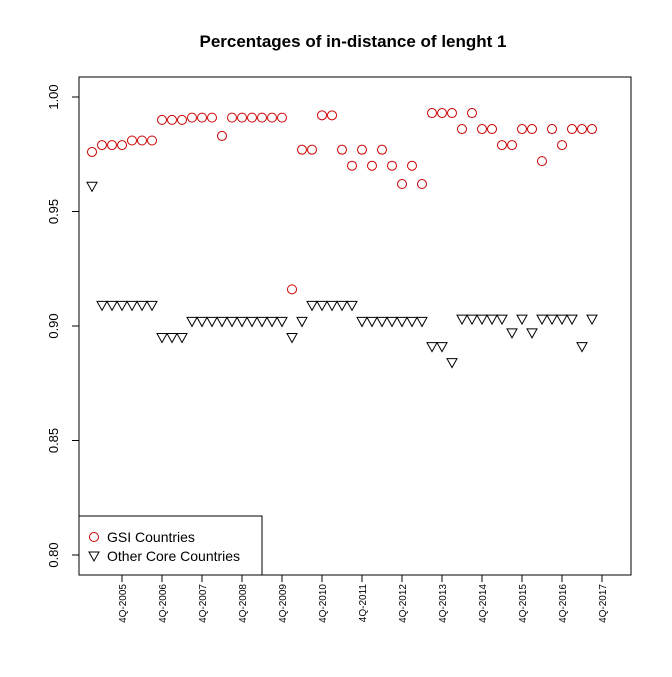  What do you see at coordinates (53, 554) in the screenshot?
I see `y-tick-label: 0.80` at bounding box center [53, 554].